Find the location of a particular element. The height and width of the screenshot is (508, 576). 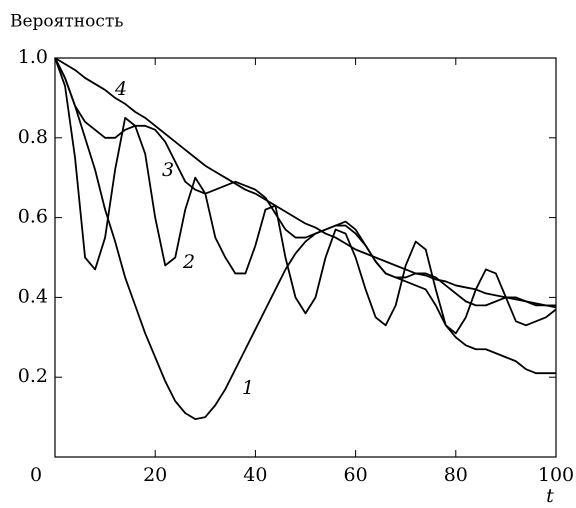

x-tick-label: 20 is located at coordinates (155, 475).